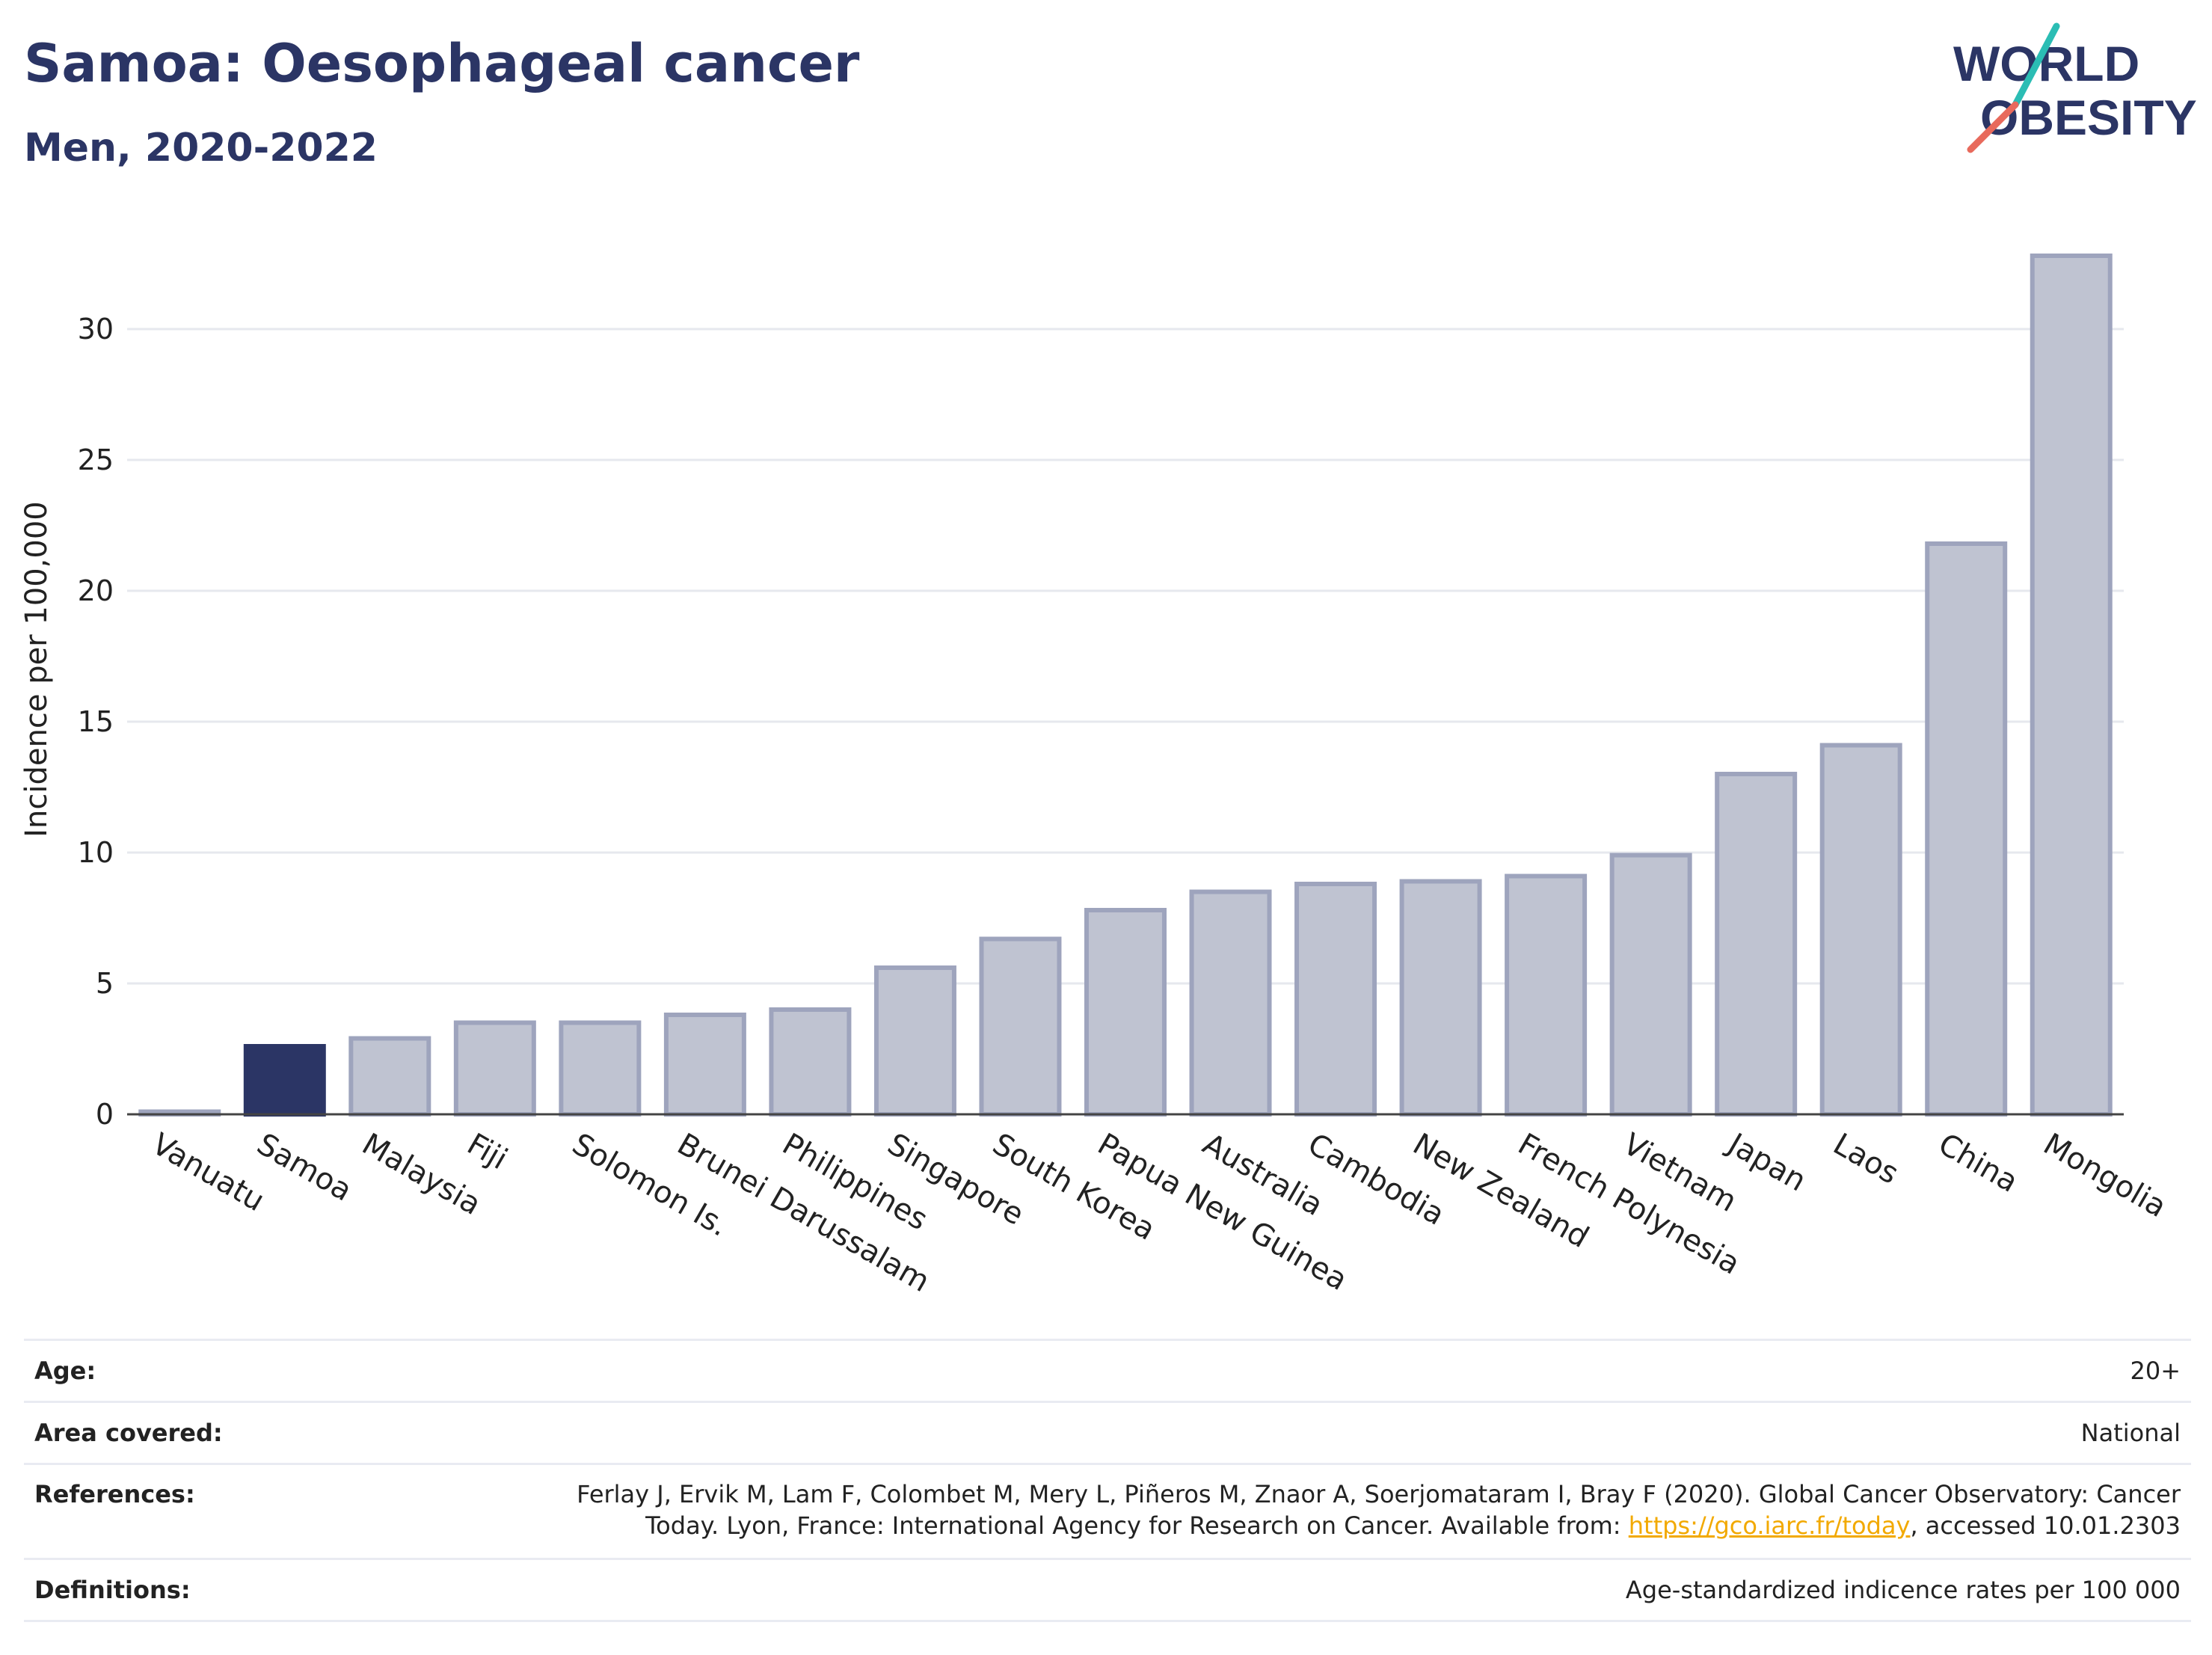 The height and width of the screenshot is (1655, 2212). Describe the element at coordinates (1860, 930) in the screenshot. I see `bar-laos` at that location.